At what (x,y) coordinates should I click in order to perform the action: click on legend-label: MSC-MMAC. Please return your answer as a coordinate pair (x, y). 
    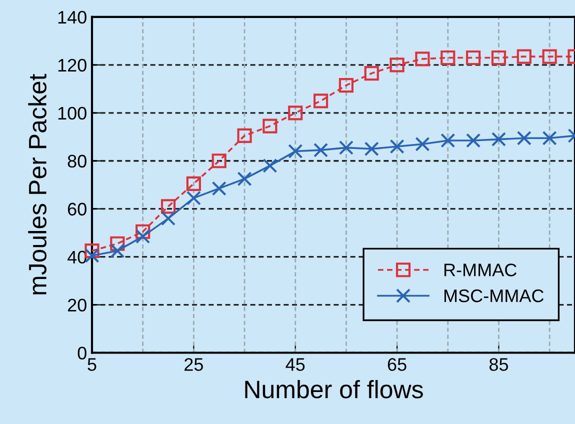
    Looking at the image, I should click on (494, 295).